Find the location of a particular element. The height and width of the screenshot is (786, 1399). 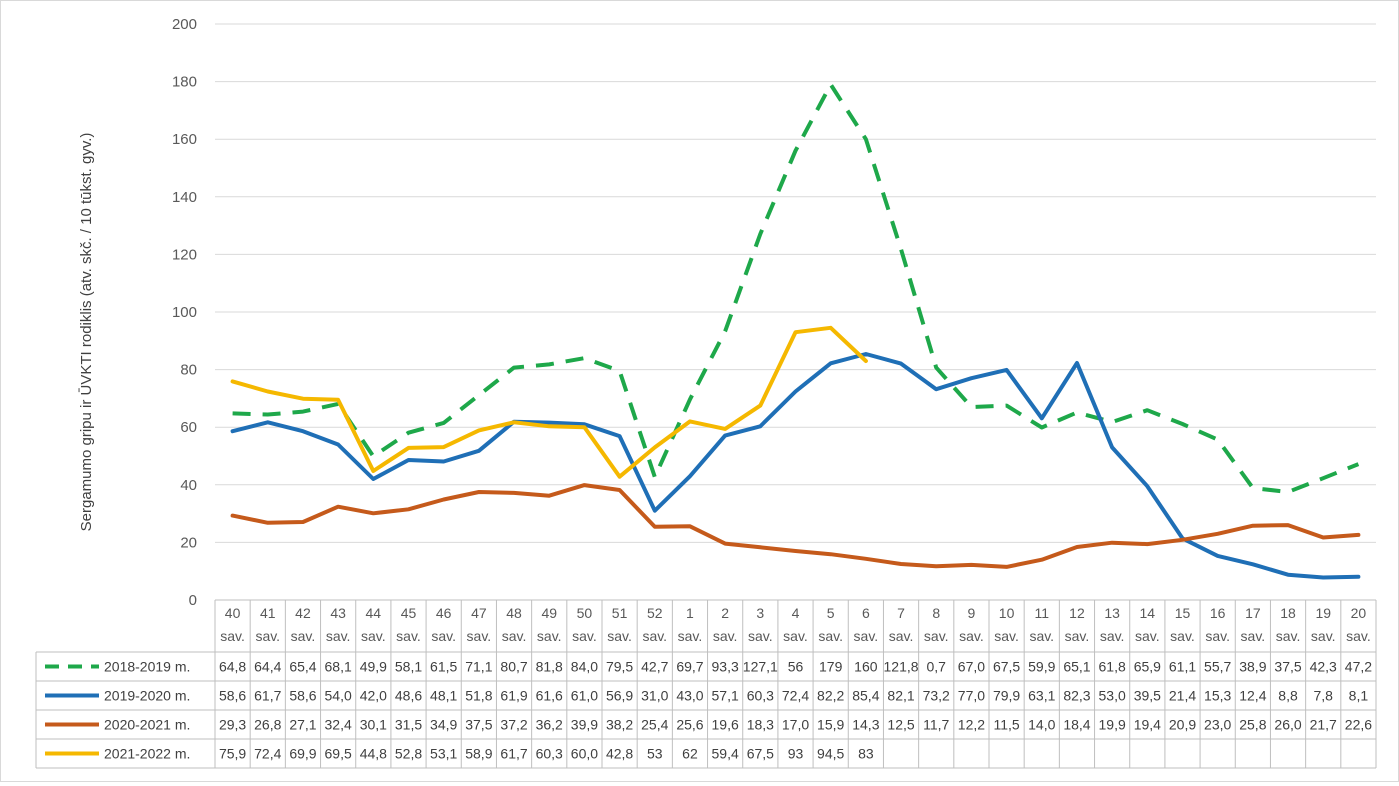

legend-label: 2019-2020 m. is located at coordinates (147, 696).